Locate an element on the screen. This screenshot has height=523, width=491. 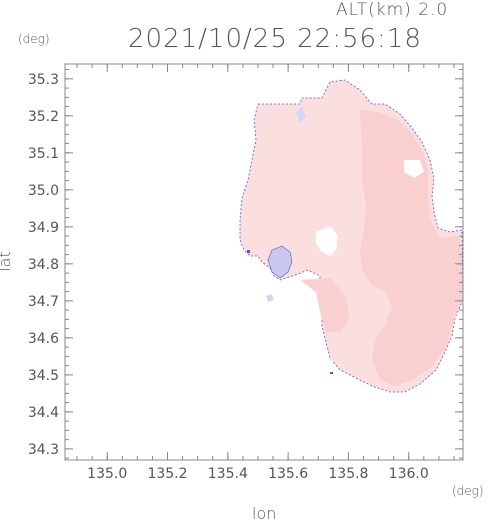
y-tick-label: 35.3 is located at coordinates (43, 80).